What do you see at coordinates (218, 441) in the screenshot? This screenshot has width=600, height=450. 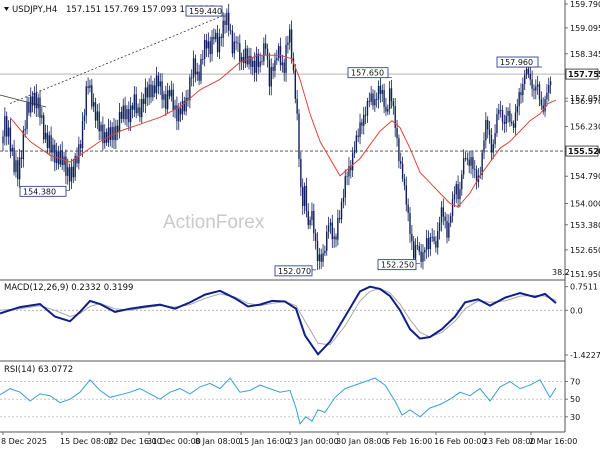 I see `time-tick-label: 8 Jan 08:00` at bounding box center [218, 441].